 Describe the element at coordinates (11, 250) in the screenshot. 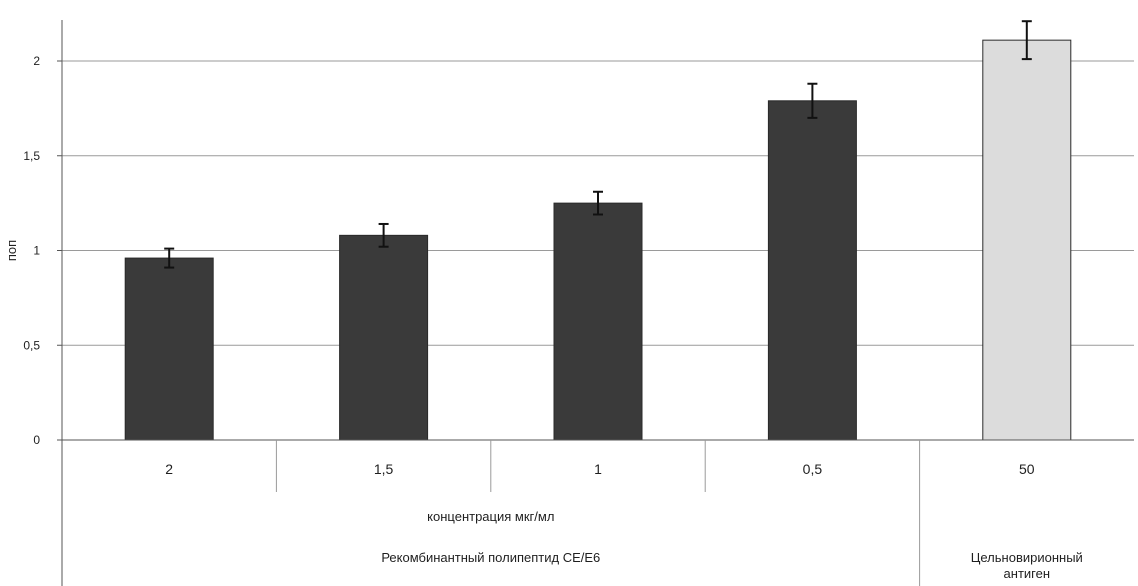

I see `y-axis-title: поп` at that location.